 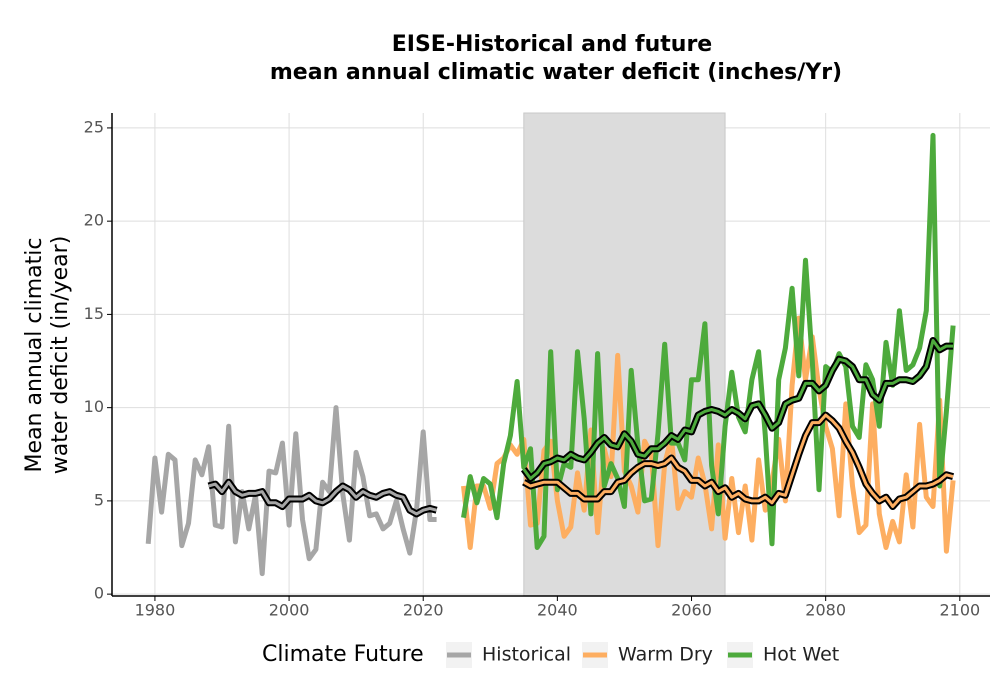 What do you see at coordinates (289, 610) in the screenshot?
I see `x-tick-label: 2000` at bounding box center [289, 610].